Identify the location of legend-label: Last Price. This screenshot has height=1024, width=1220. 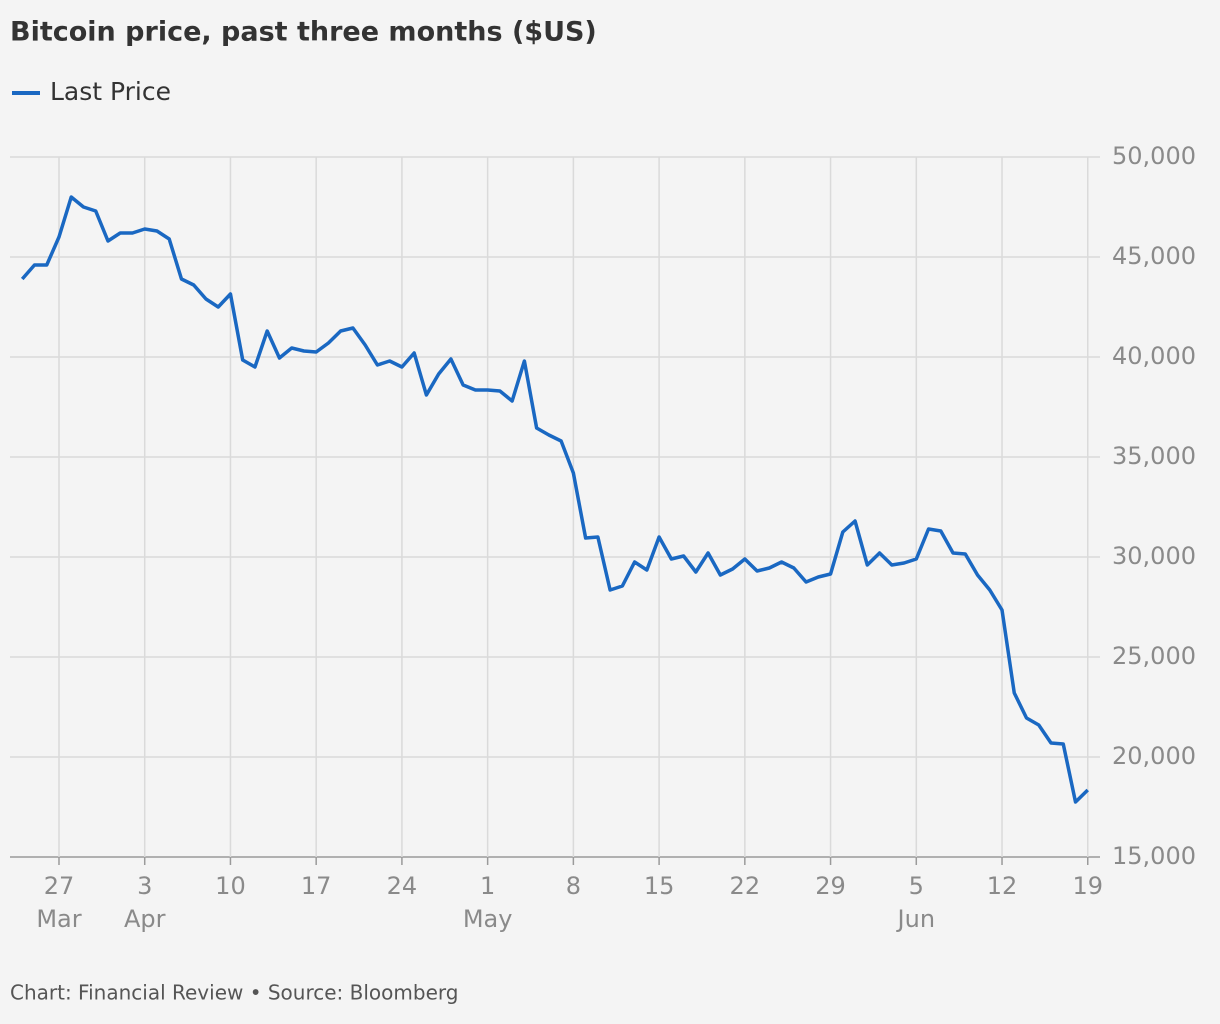
(110, 91).